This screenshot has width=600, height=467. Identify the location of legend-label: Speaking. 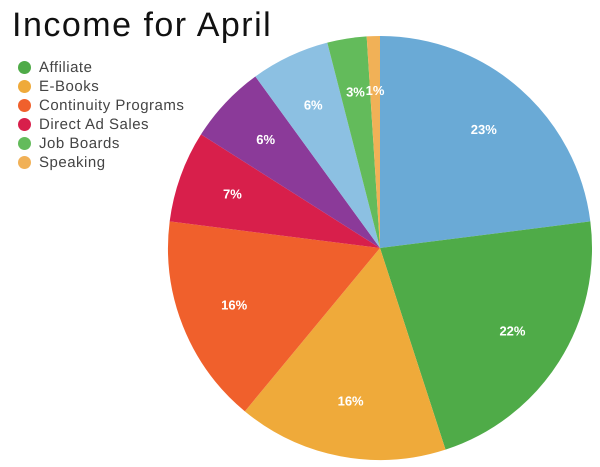
(72, 162).